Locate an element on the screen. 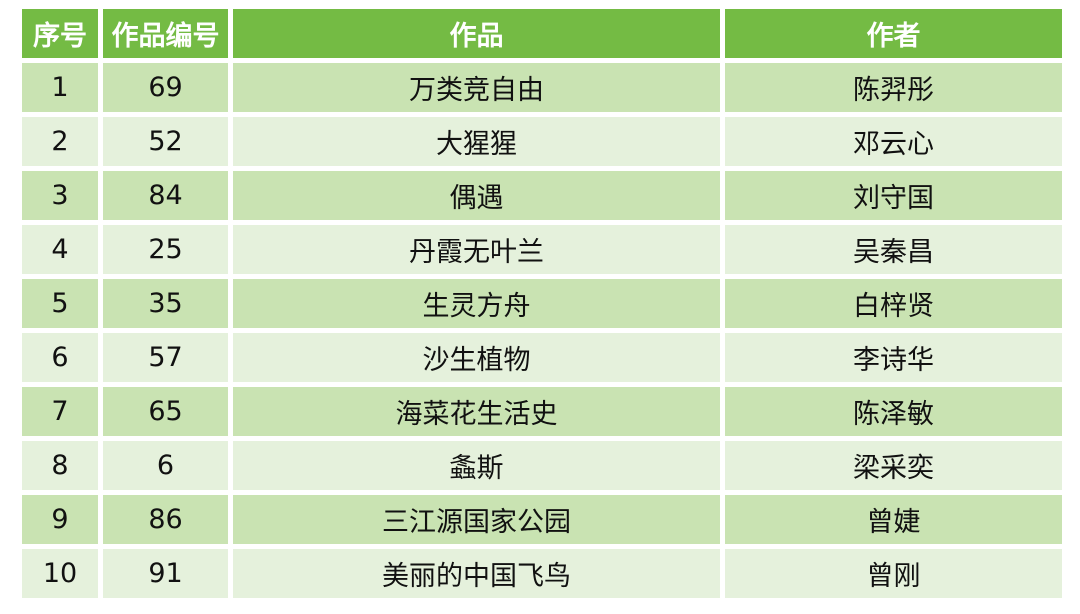  cell-work: 沙生植物 is located at coordinates (476, 357).